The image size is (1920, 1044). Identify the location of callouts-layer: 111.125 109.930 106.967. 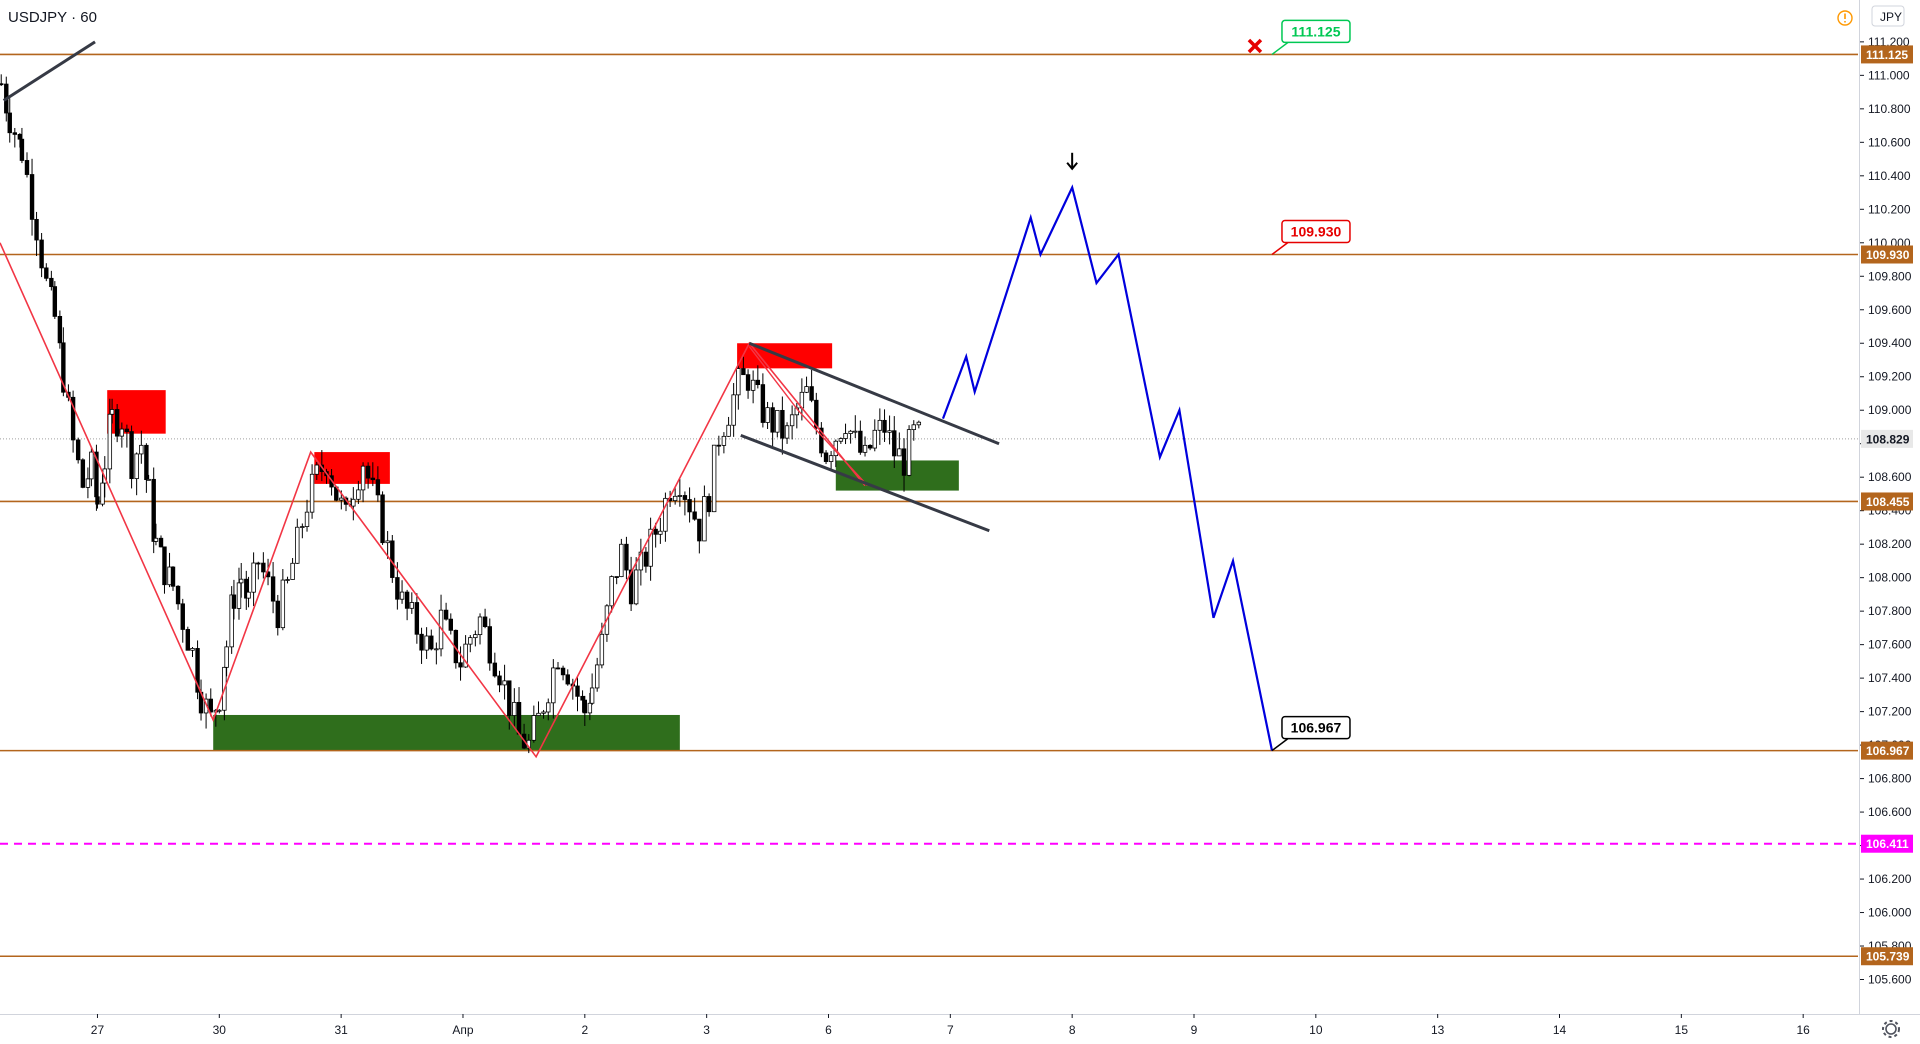
(1311, 385).